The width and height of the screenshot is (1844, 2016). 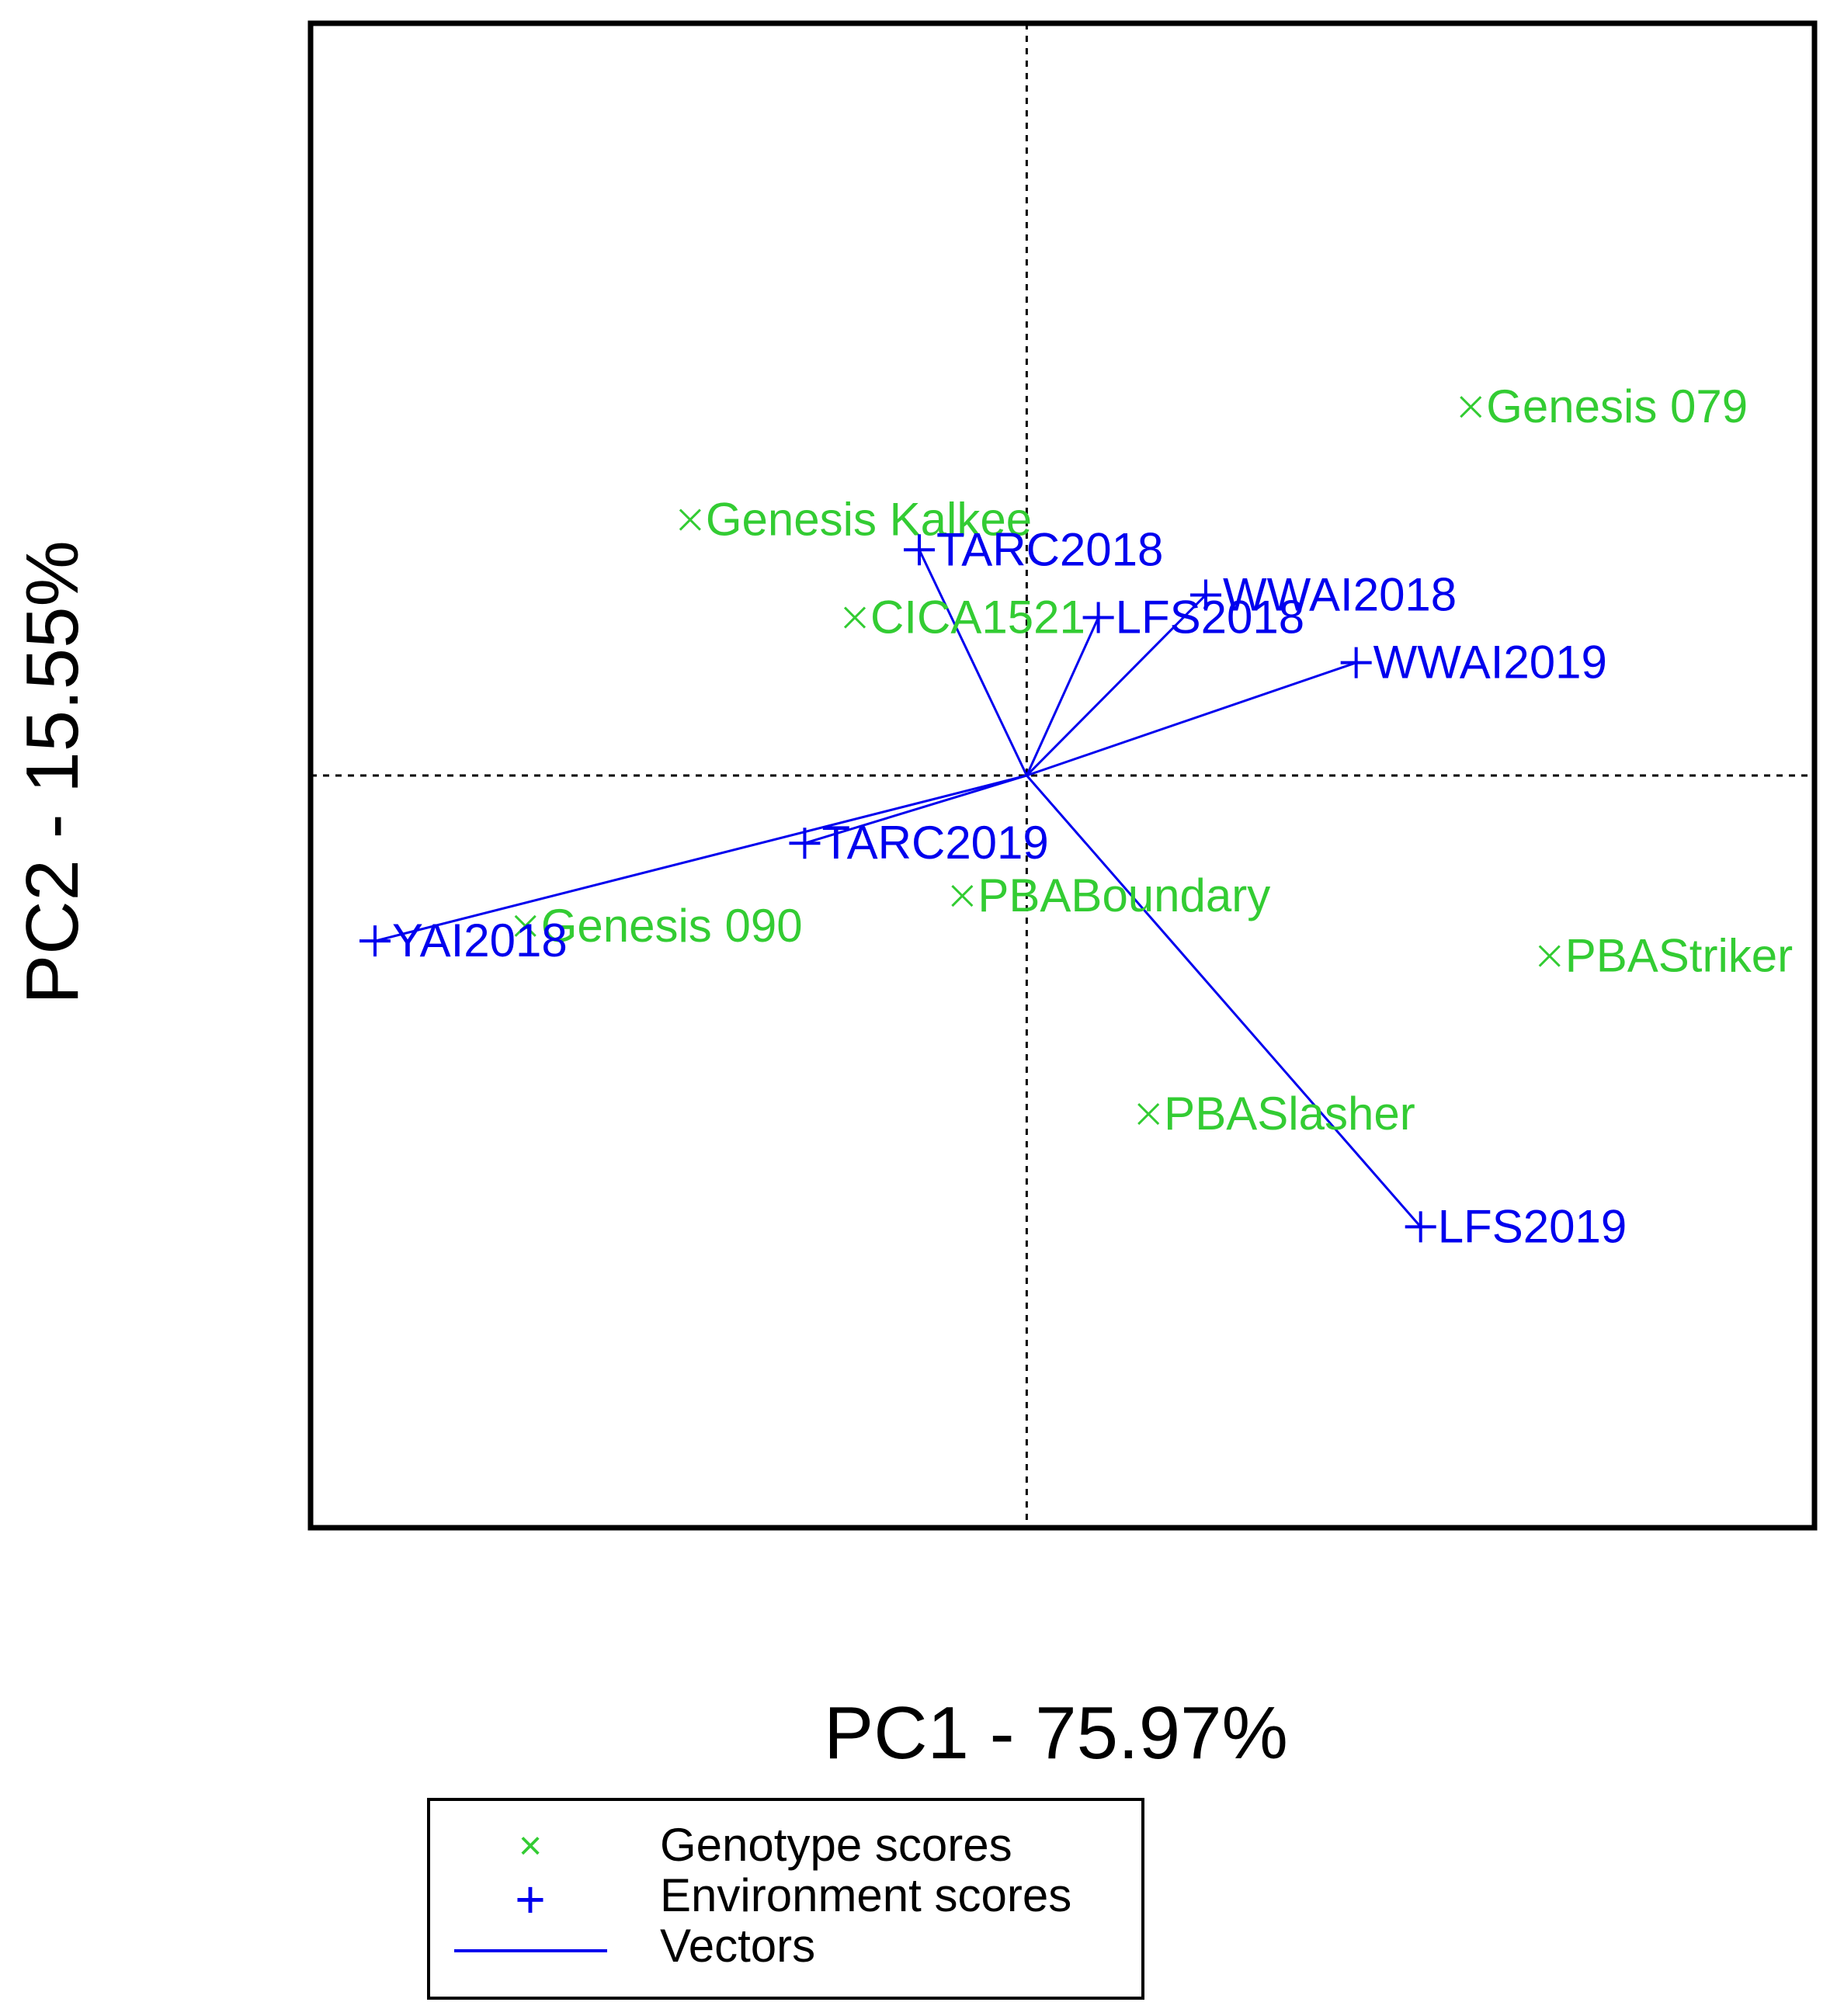 I want to click on genotype-label: PBAStriker, so click(x=1679, y=956).